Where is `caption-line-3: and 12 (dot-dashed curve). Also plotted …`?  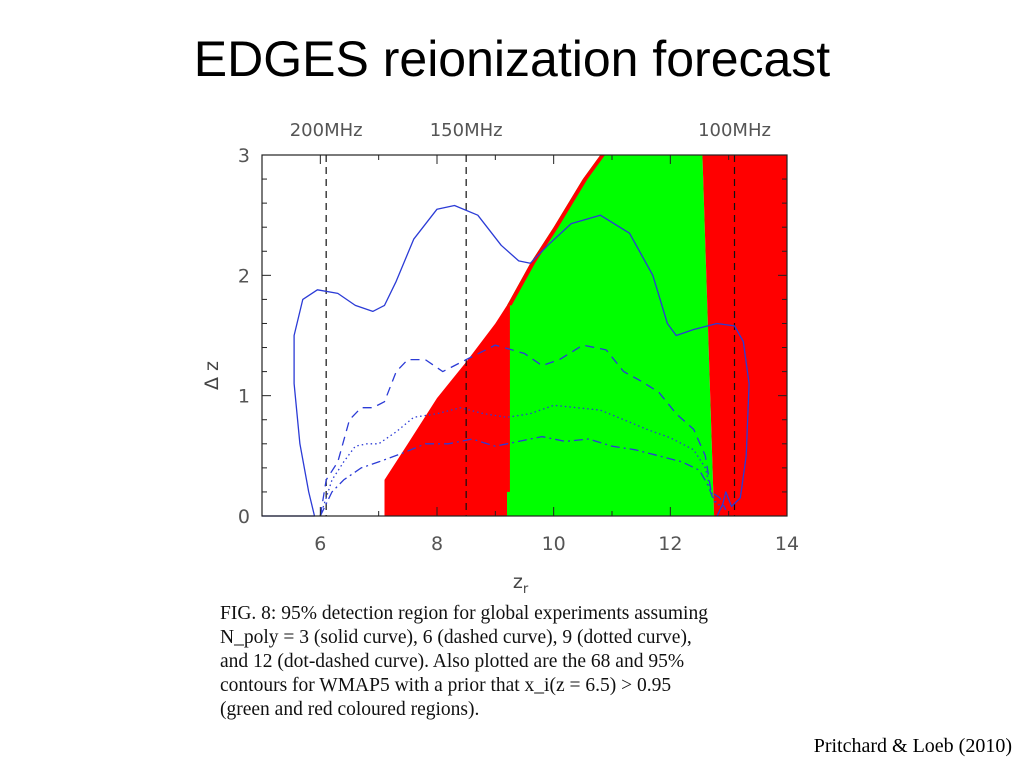
caption-line-3: and 12 (dot-dashed curve). Also plotted … is located at coordinates (452, 661).